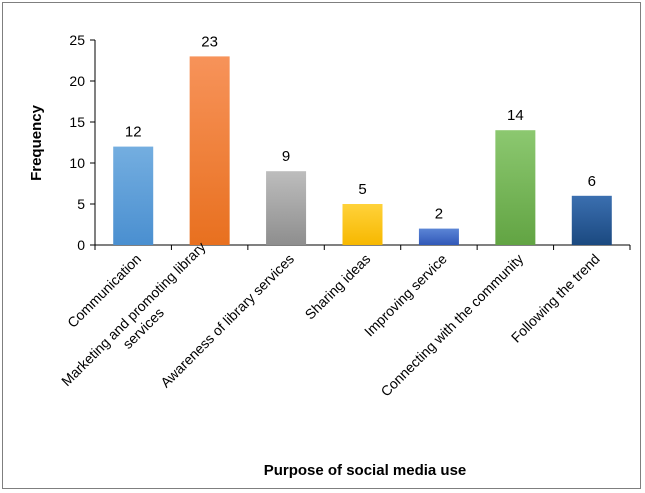  I want to click on x-axis, so click(362, 247).